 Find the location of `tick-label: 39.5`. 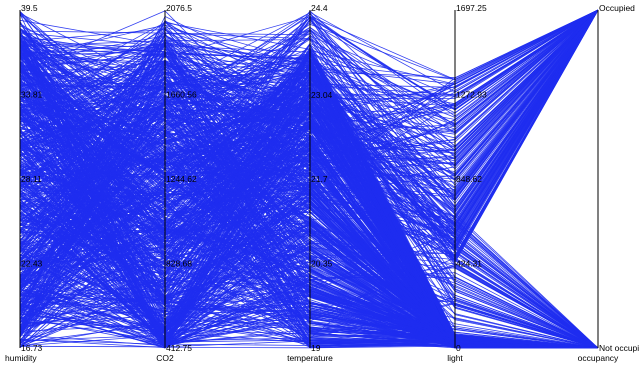

tick-label: 39.5 is located at coordinates (29, 8).